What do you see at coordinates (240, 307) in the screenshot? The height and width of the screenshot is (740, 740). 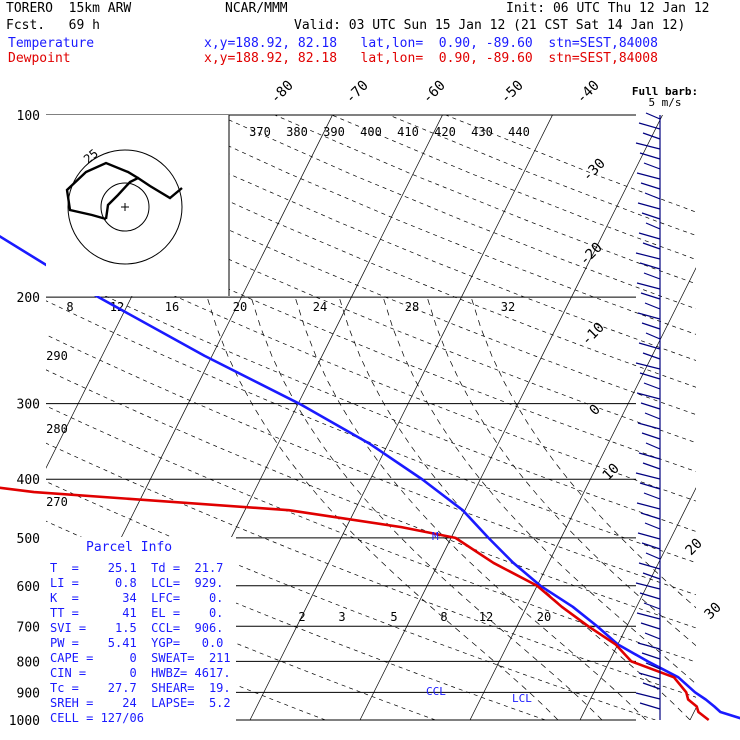 I see `hodo-scale-label: 20` at bounding box center [240, 307].